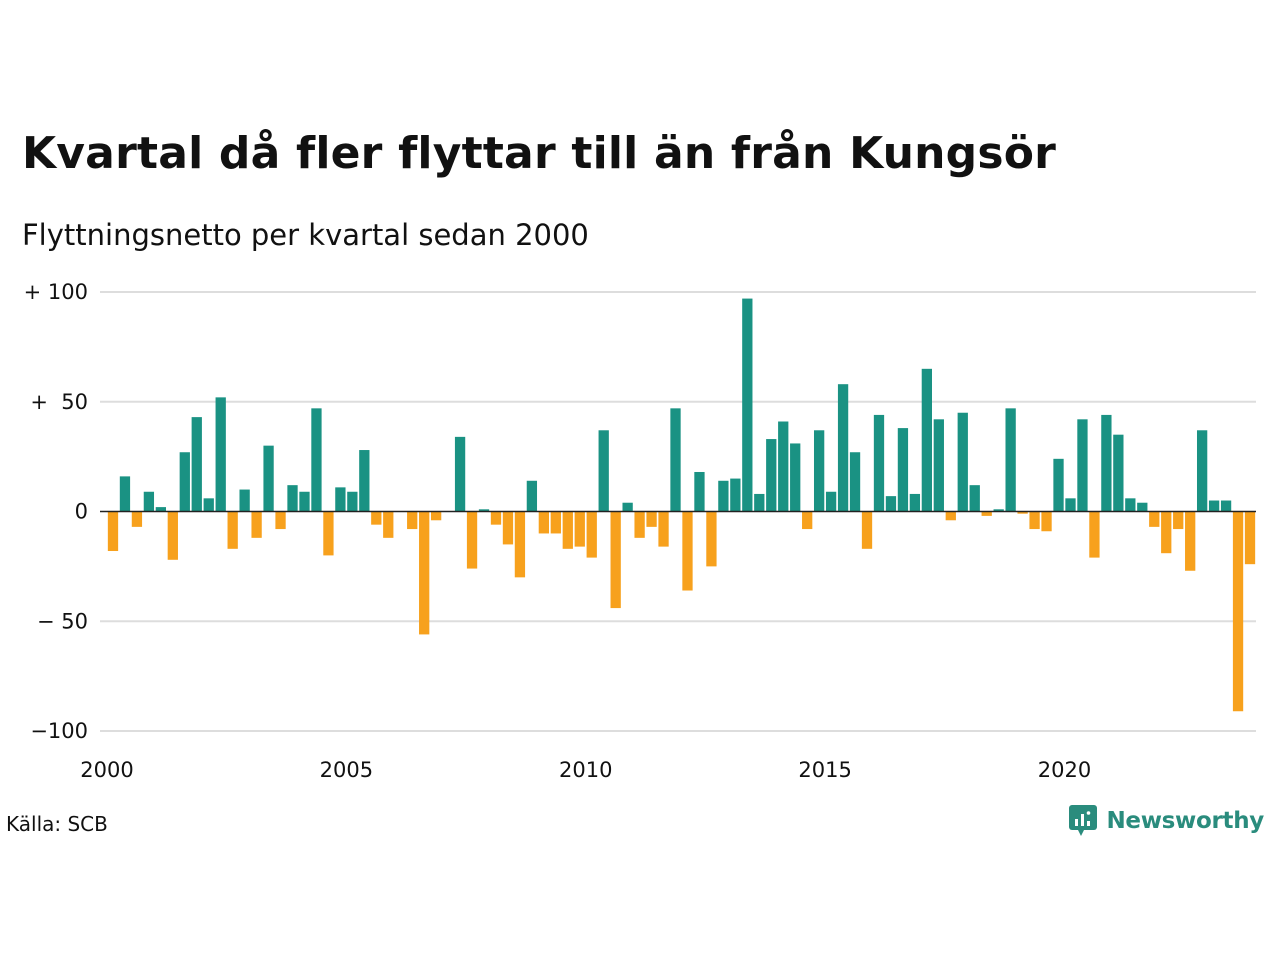 The height and width of the screenshot is (960, 1280). What do you see at coordinates (675, 460) in the screenshot?
I see `bar-2011K4` at bounding box center [675, 460].